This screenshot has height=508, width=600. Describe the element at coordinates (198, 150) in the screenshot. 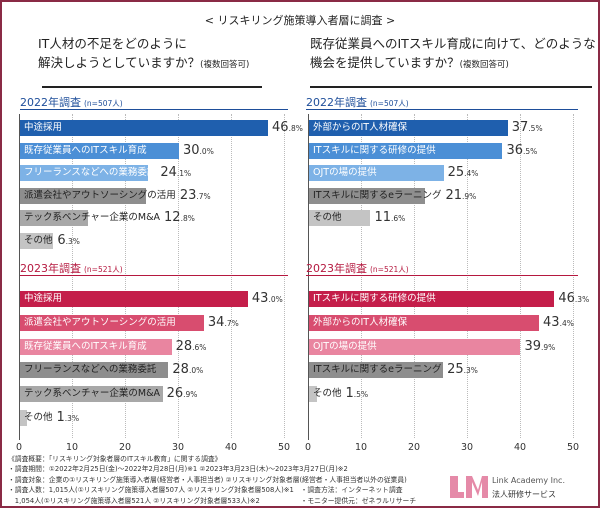

I see `value-label: 30.0%` at that location.